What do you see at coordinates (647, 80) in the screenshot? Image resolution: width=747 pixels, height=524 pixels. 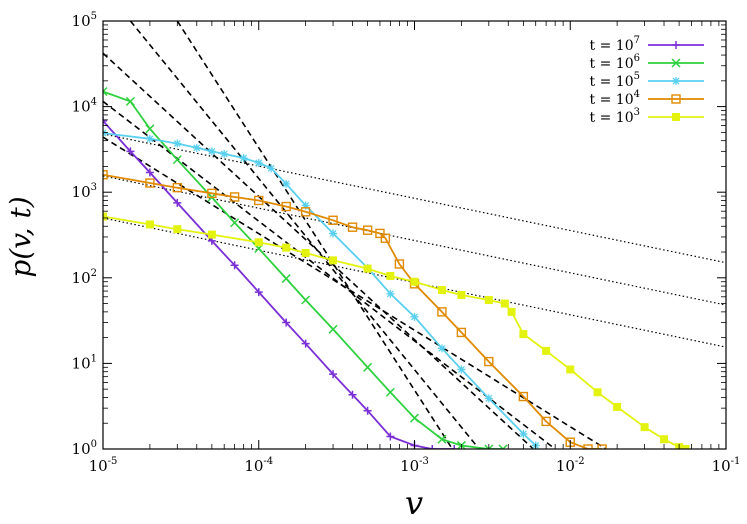 I see `legend-entry-3: t = 105` at bounding box center [647, 80].